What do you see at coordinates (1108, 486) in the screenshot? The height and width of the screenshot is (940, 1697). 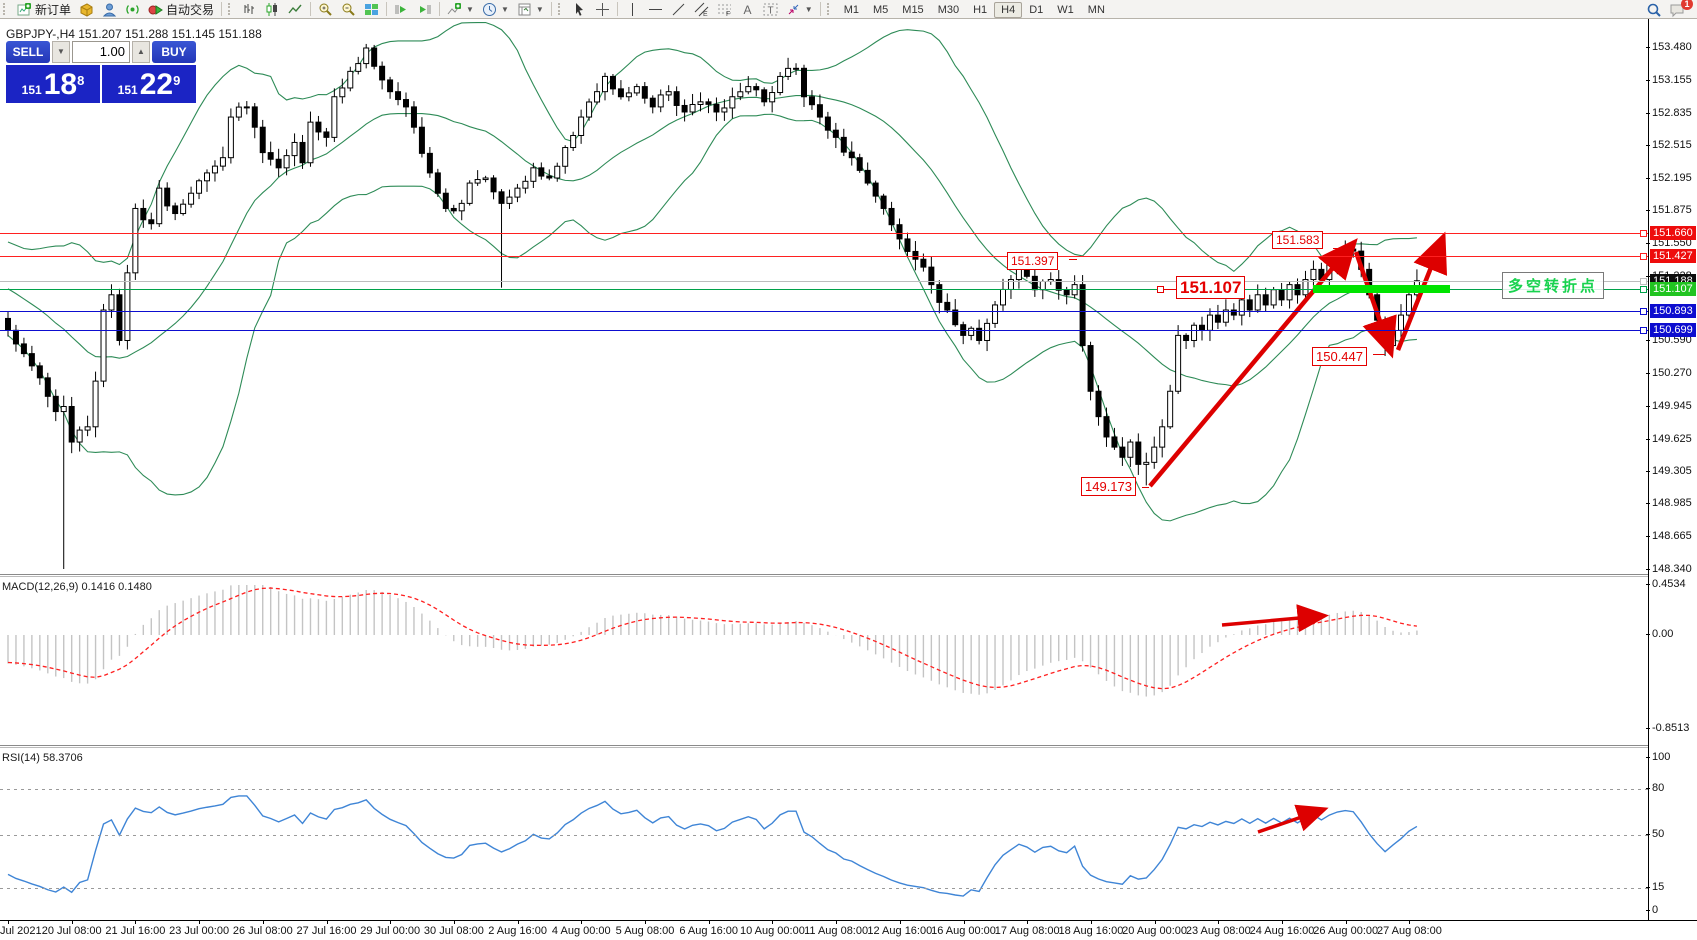 I see `annotation-149.173: 149.173` at bounding box center [1108, 486].